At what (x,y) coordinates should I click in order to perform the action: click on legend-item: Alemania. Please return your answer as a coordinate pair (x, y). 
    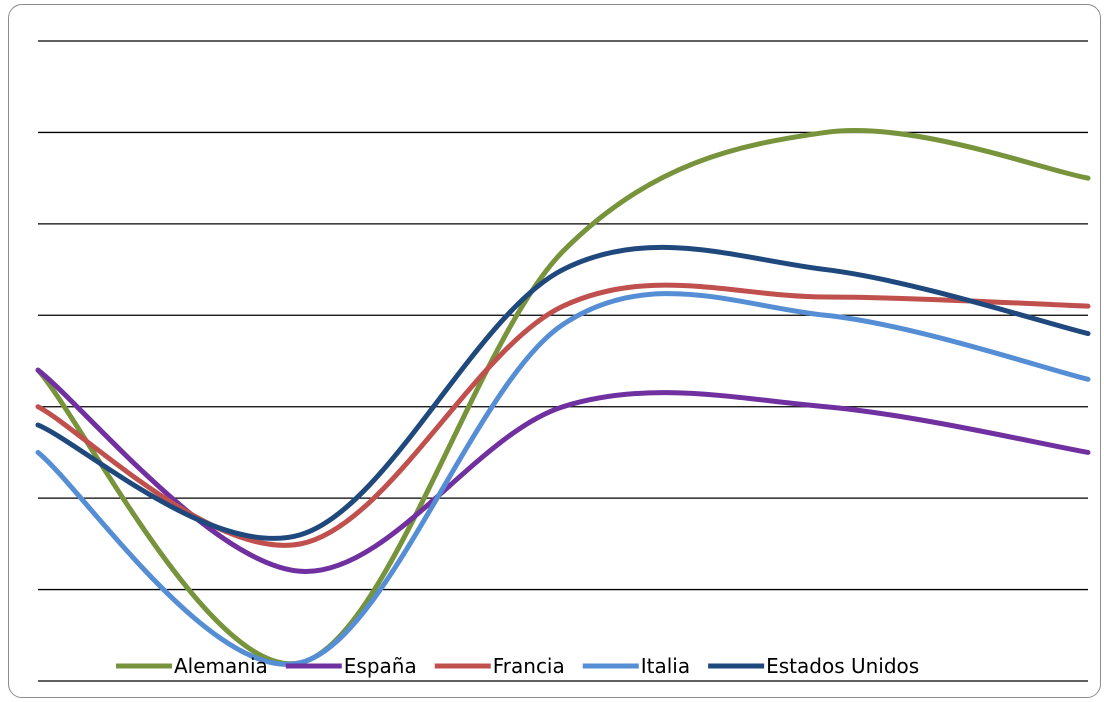
    Looking at the image, I should click on (192, 666).